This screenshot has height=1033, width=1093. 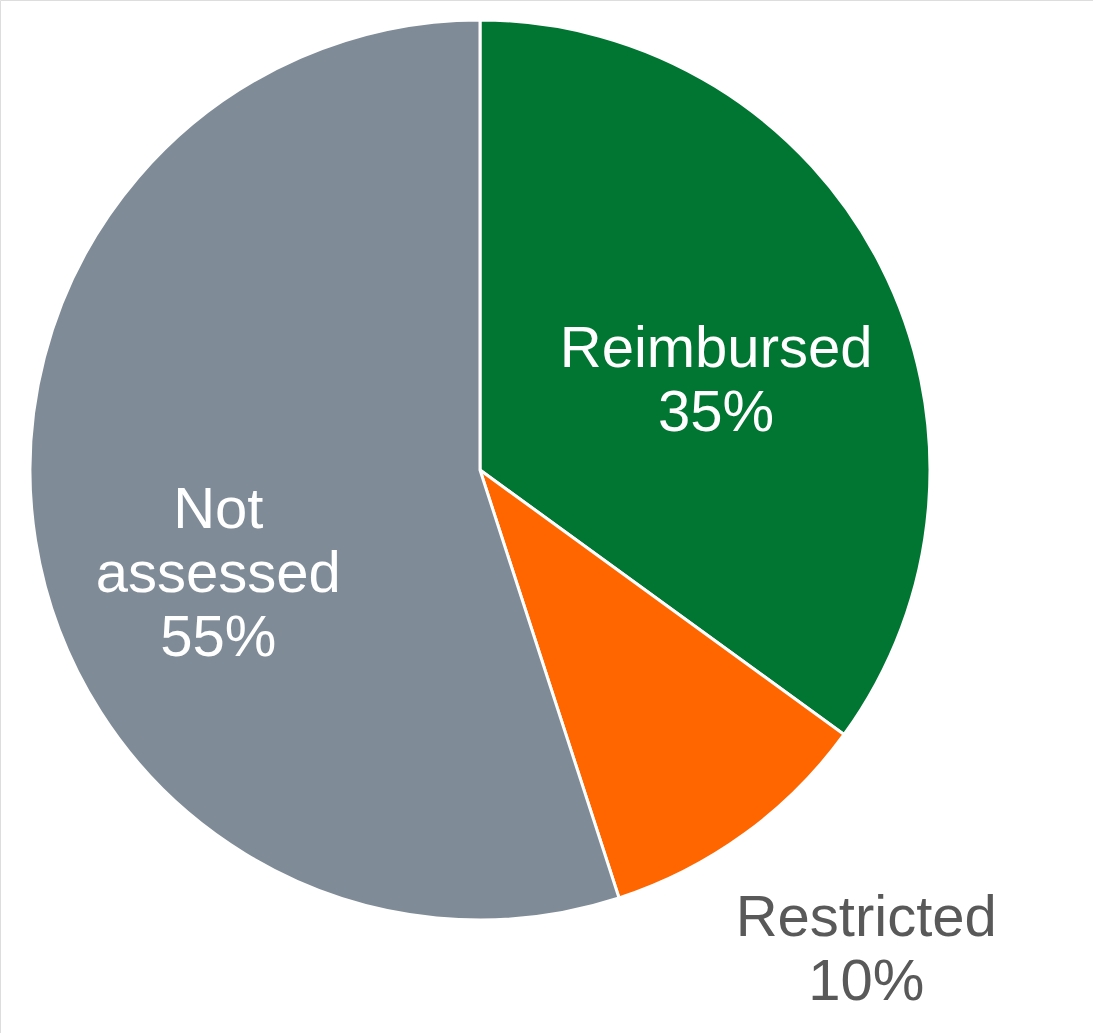 What do you see at coordinates (716, 346) in the screenshot?
I see `slice-label: Reimbursed` at bounding box center [716, 346].